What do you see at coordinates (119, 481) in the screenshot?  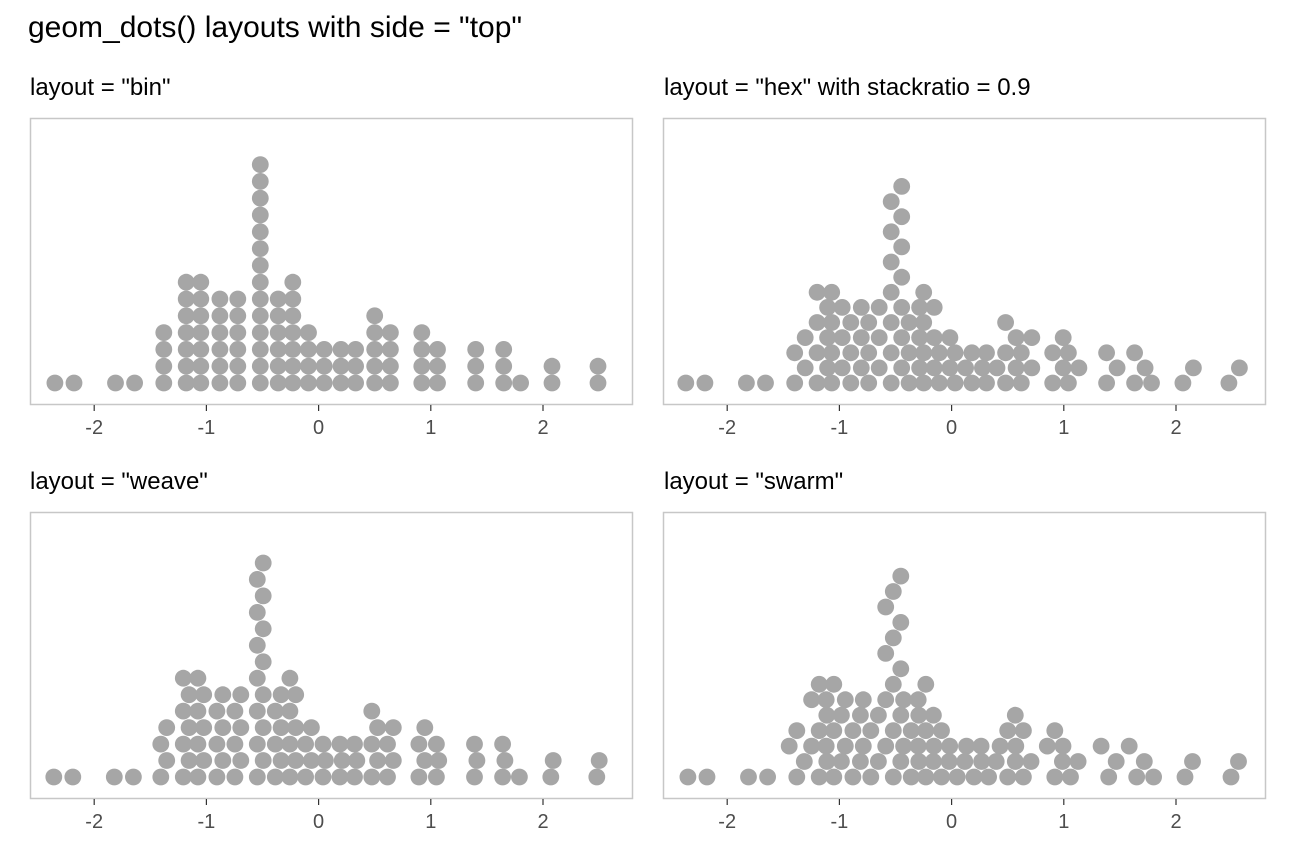 I see `panel-subtitle-weave: layout = "weave"` at bounding box center [119, 481].